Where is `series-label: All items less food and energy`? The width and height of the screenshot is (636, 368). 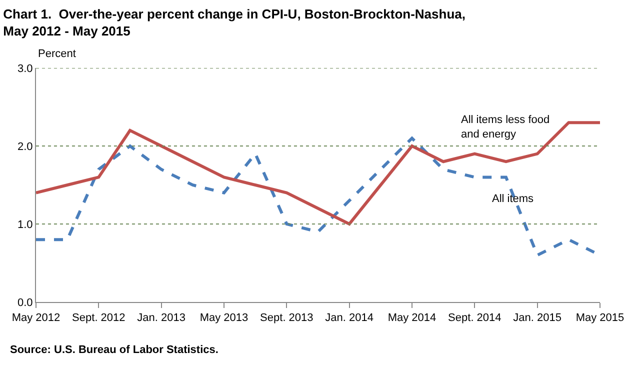 series-label: All items less food and energy is located at coordinates (505, 127).